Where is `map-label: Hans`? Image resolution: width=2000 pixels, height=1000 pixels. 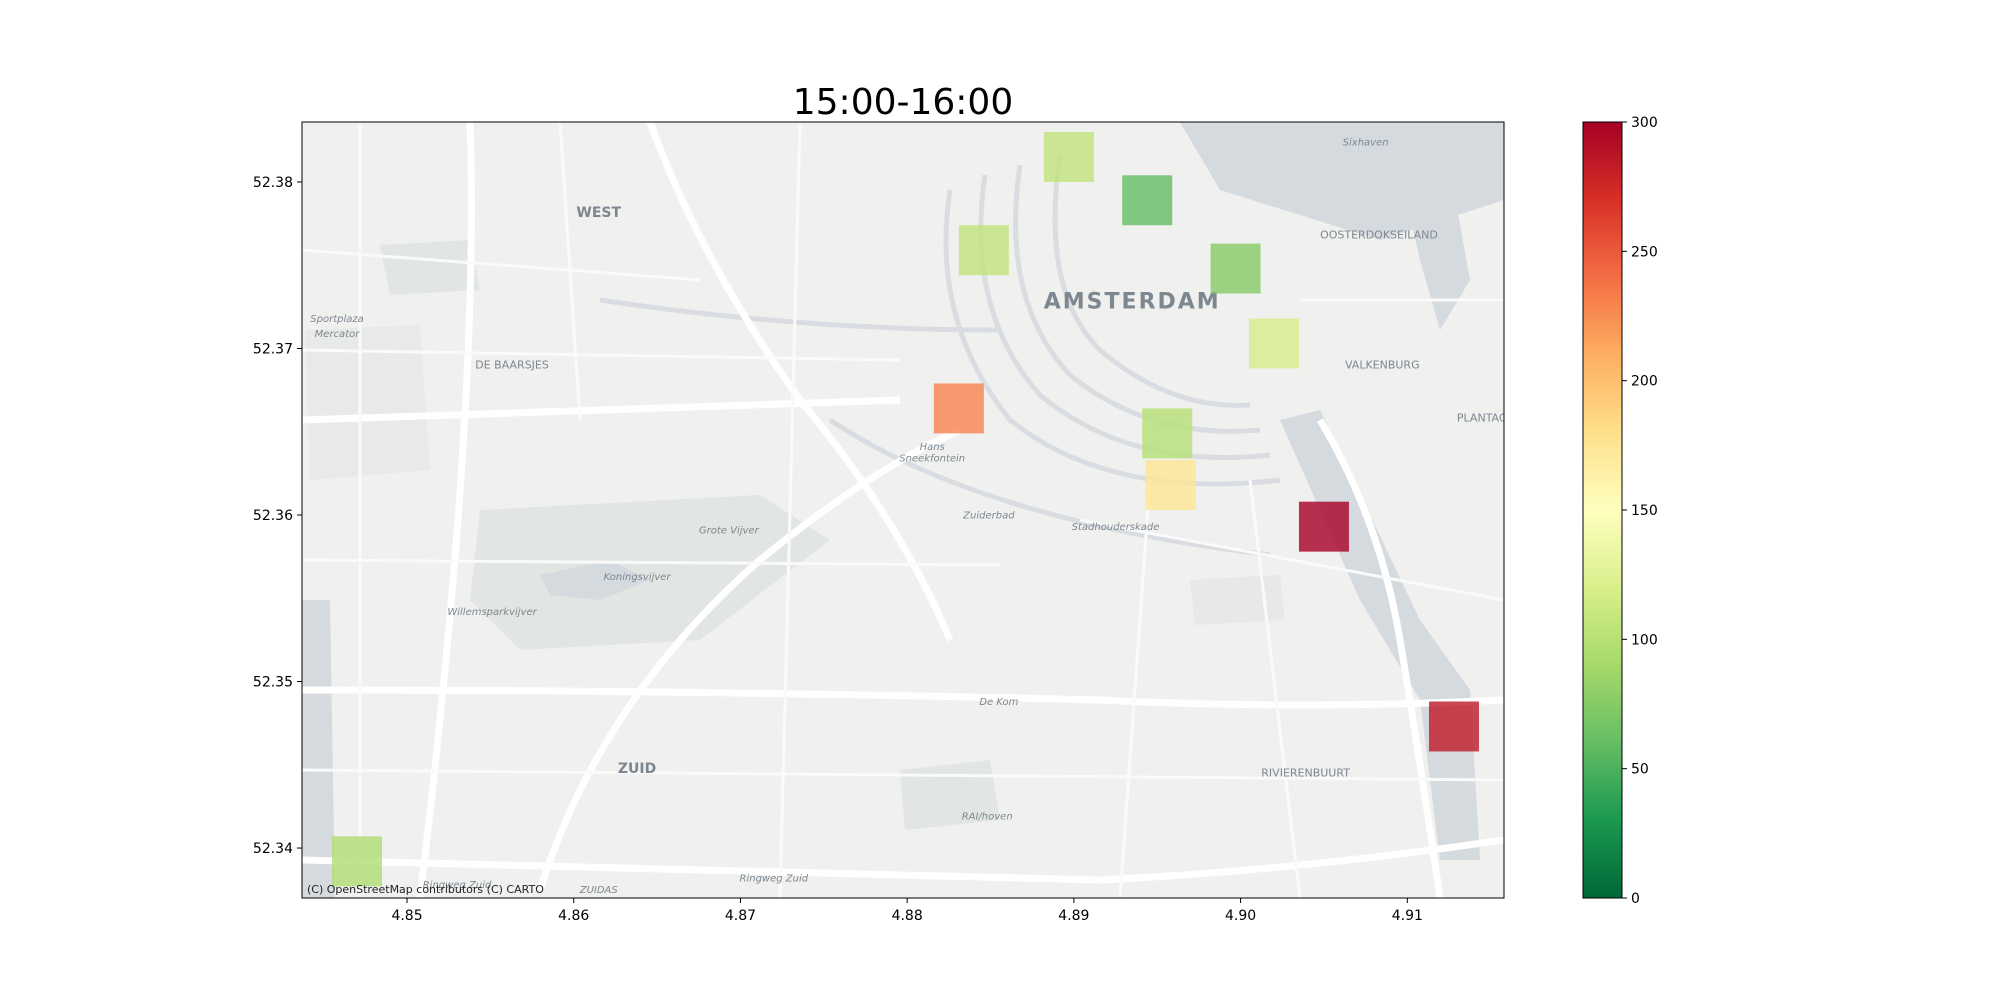
map-label: Hans is located at coordinates (932, 447).